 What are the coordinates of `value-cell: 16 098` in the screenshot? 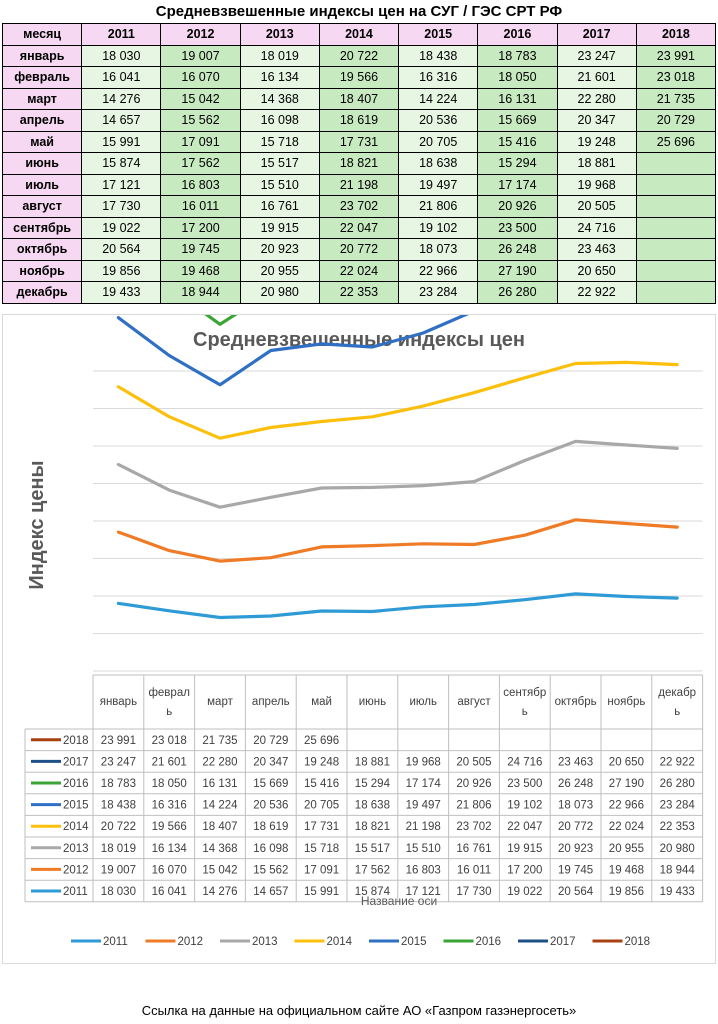 It's located at (279, 120).